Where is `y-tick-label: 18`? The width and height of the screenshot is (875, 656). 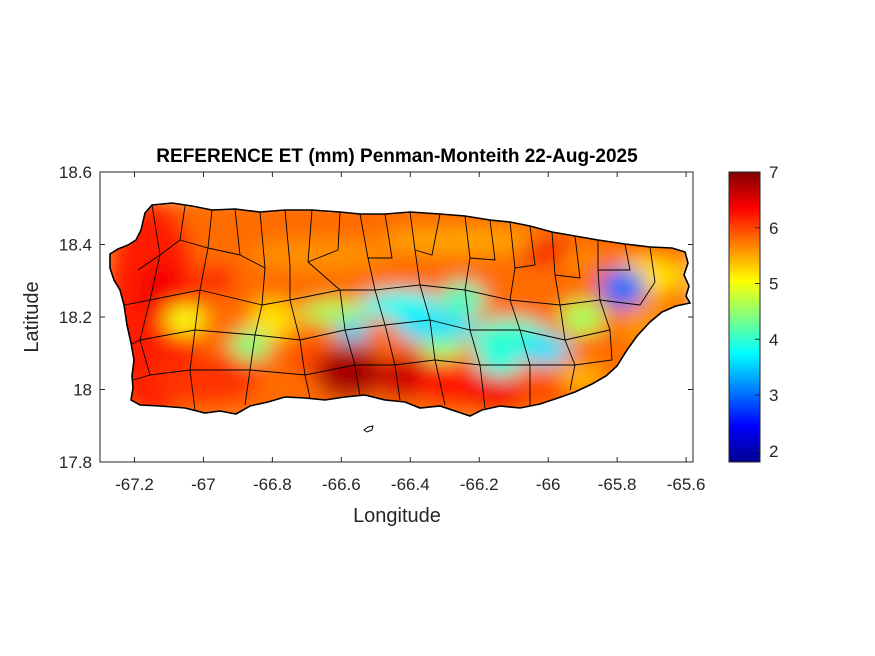 y-tick-label: 18 is located at coordinates (82, 390).